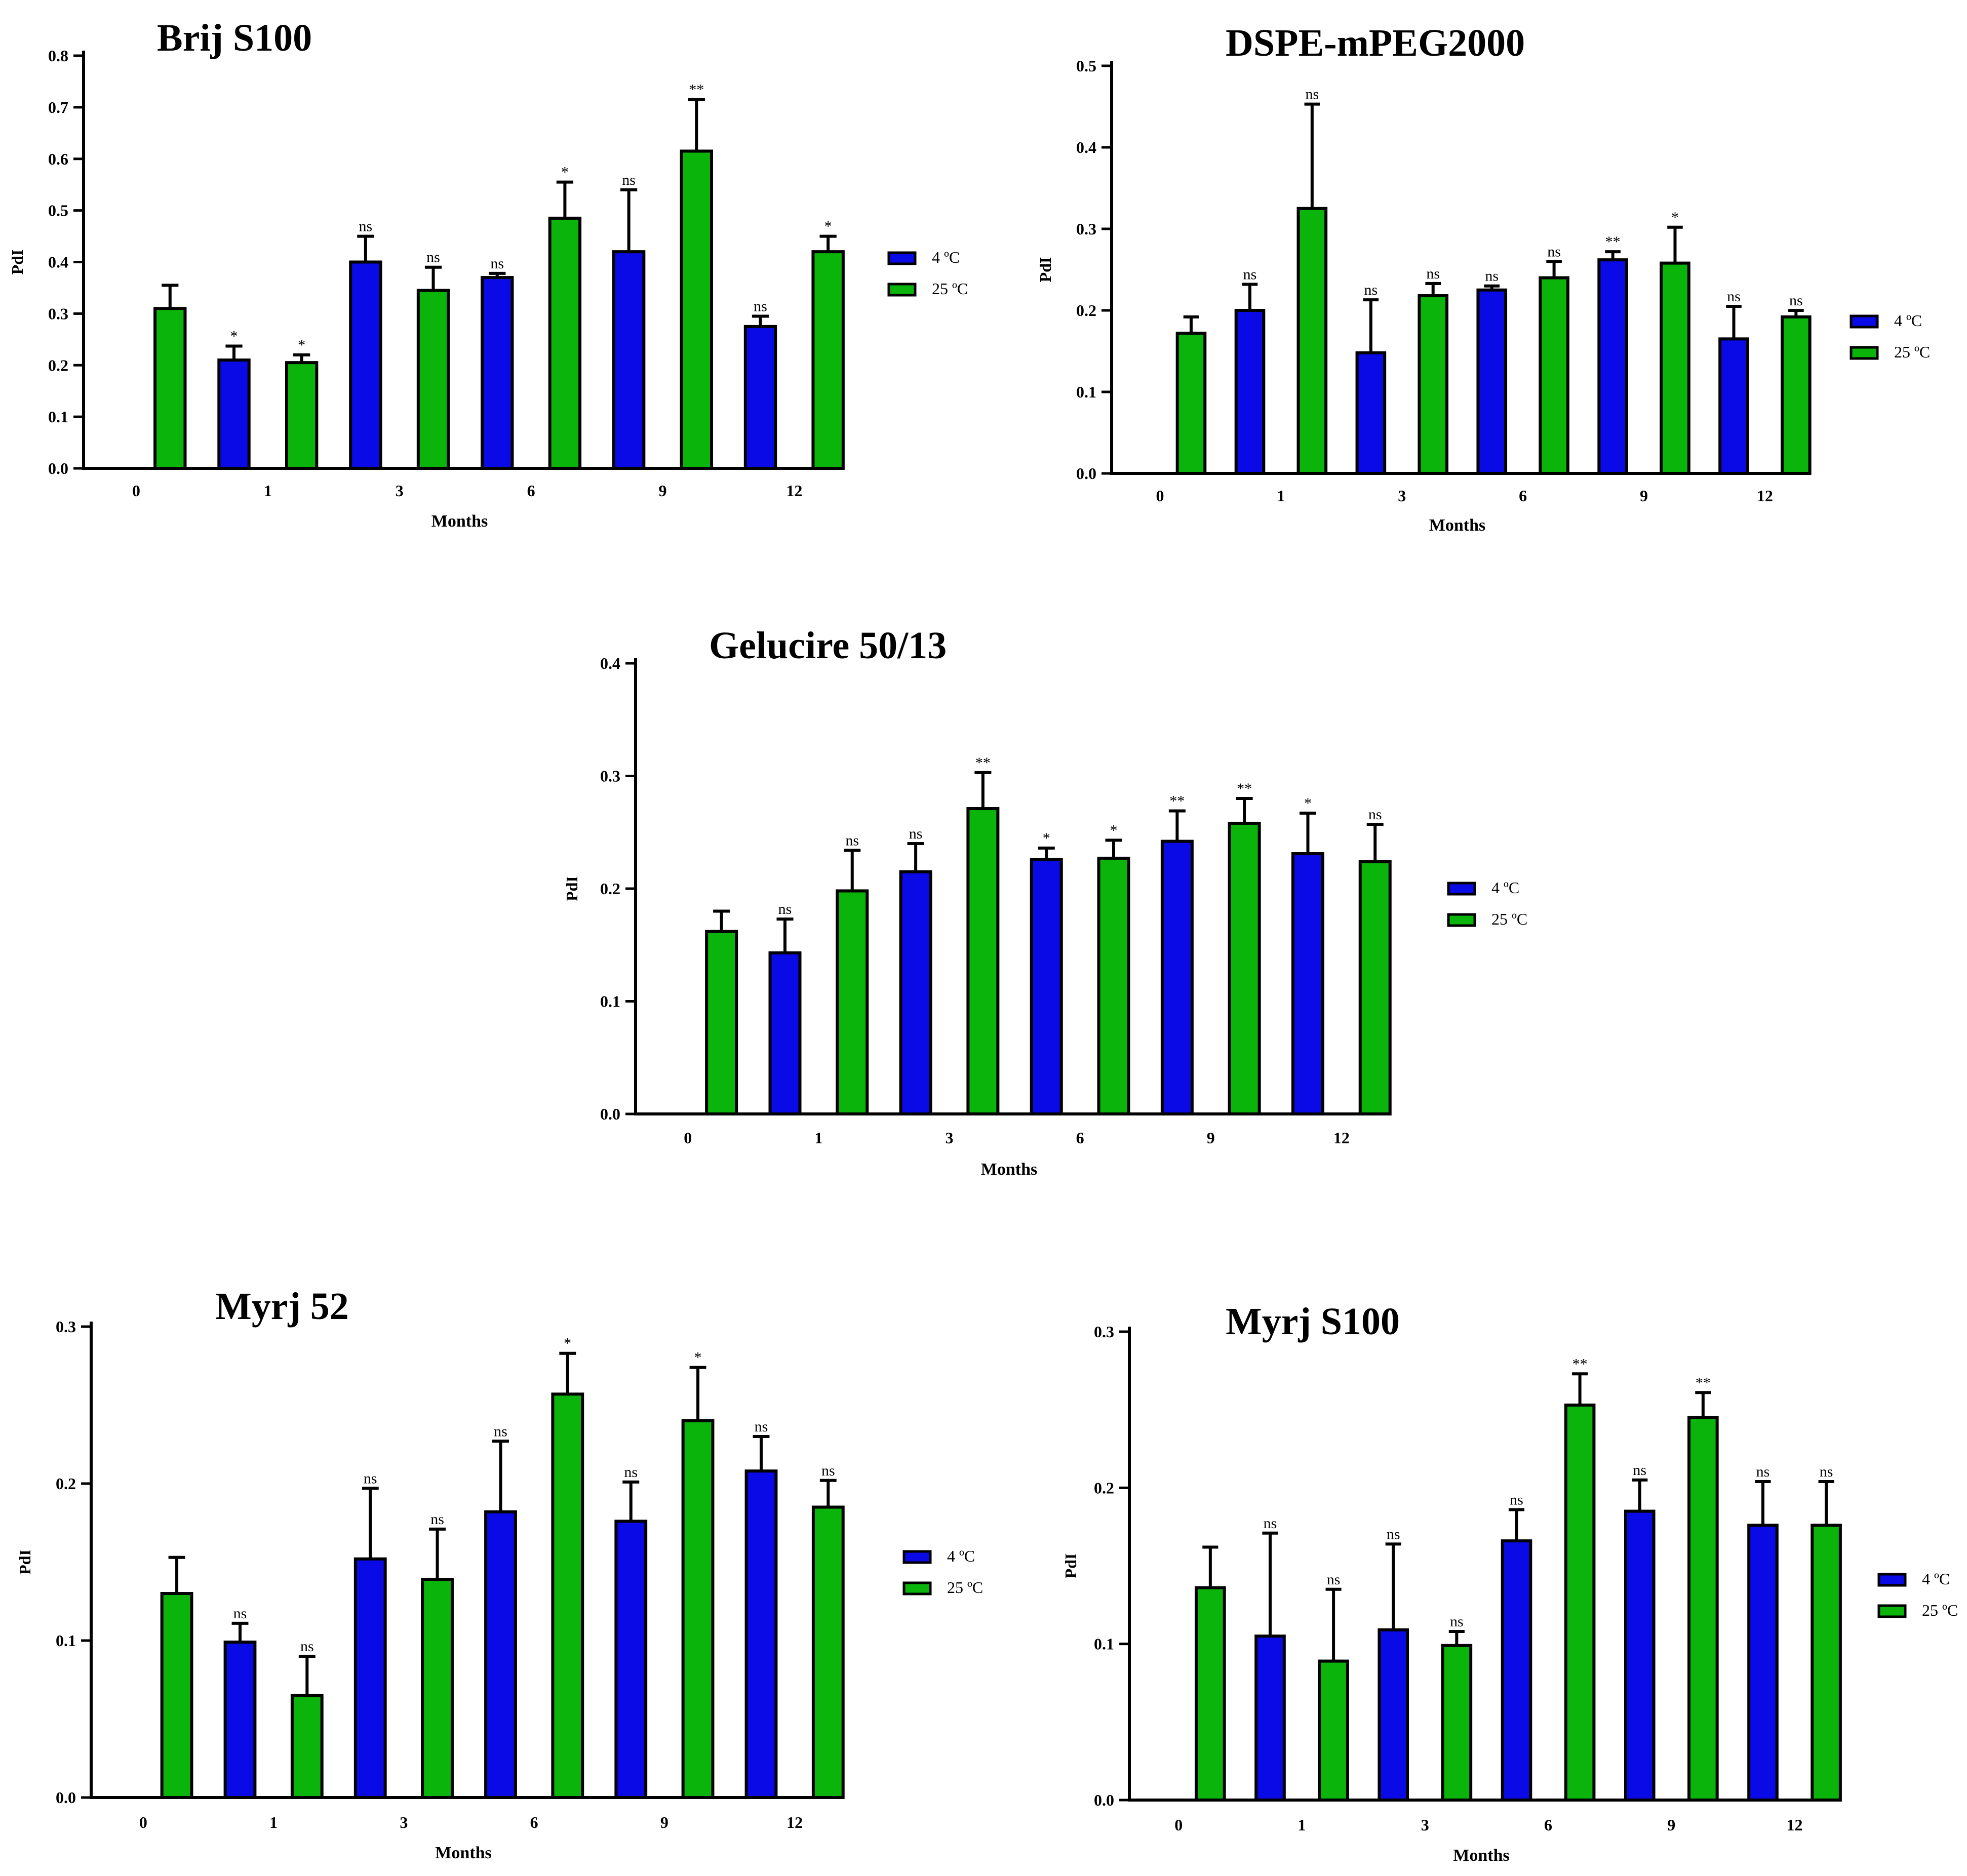 This screenshot has width=1967, height=1876. What do you see at coordinates (66, 1483) in the screenshot?
I see `y-tick-label: 0.2` at bounding box center [66, 1483].